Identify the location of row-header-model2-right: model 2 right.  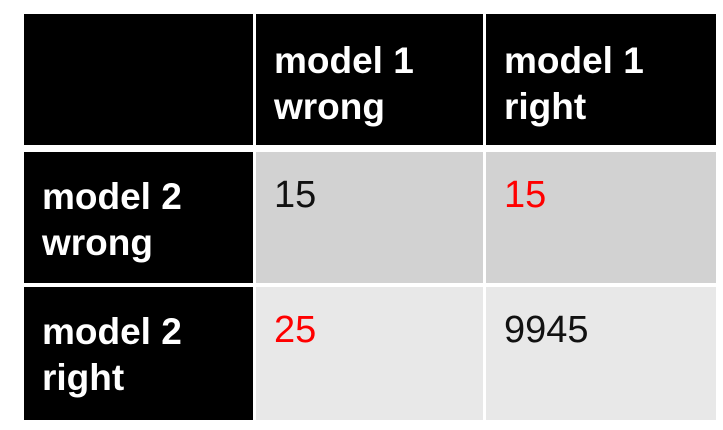
(138, 353).